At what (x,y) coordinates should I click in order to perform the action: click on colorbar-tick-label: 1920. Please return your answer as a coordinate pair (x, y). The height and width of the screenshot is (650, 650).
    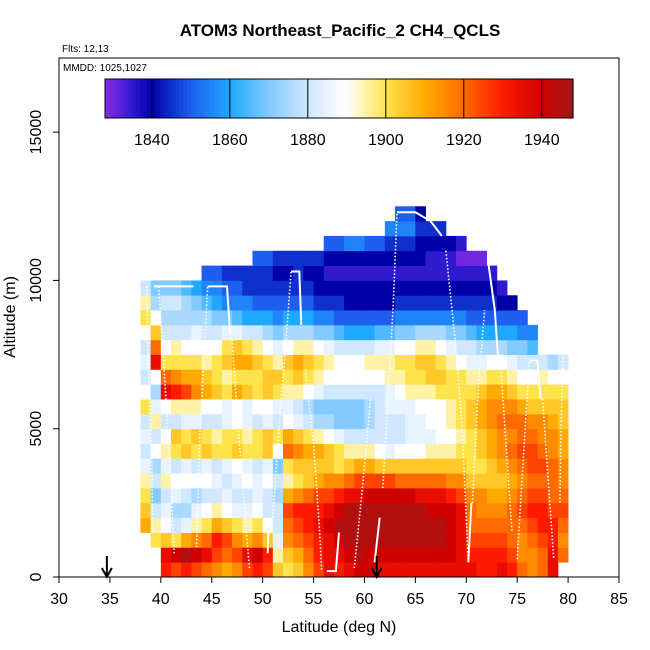
    Looking at the image, I should click on (464, 140).